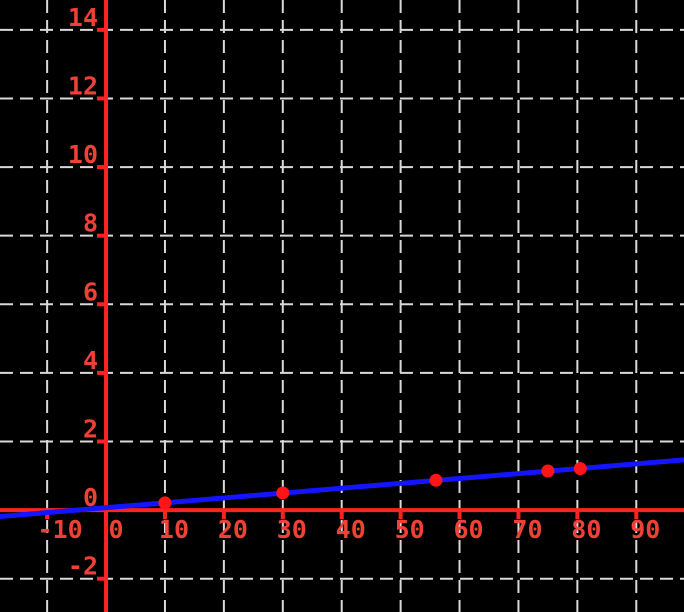 Image resolution: width=684 pixels, height=612 pixels. What do you see at coordinates (90, 497) in the screenshot?
I see `y-tick-label: 0` at bounding box center [90, 497].